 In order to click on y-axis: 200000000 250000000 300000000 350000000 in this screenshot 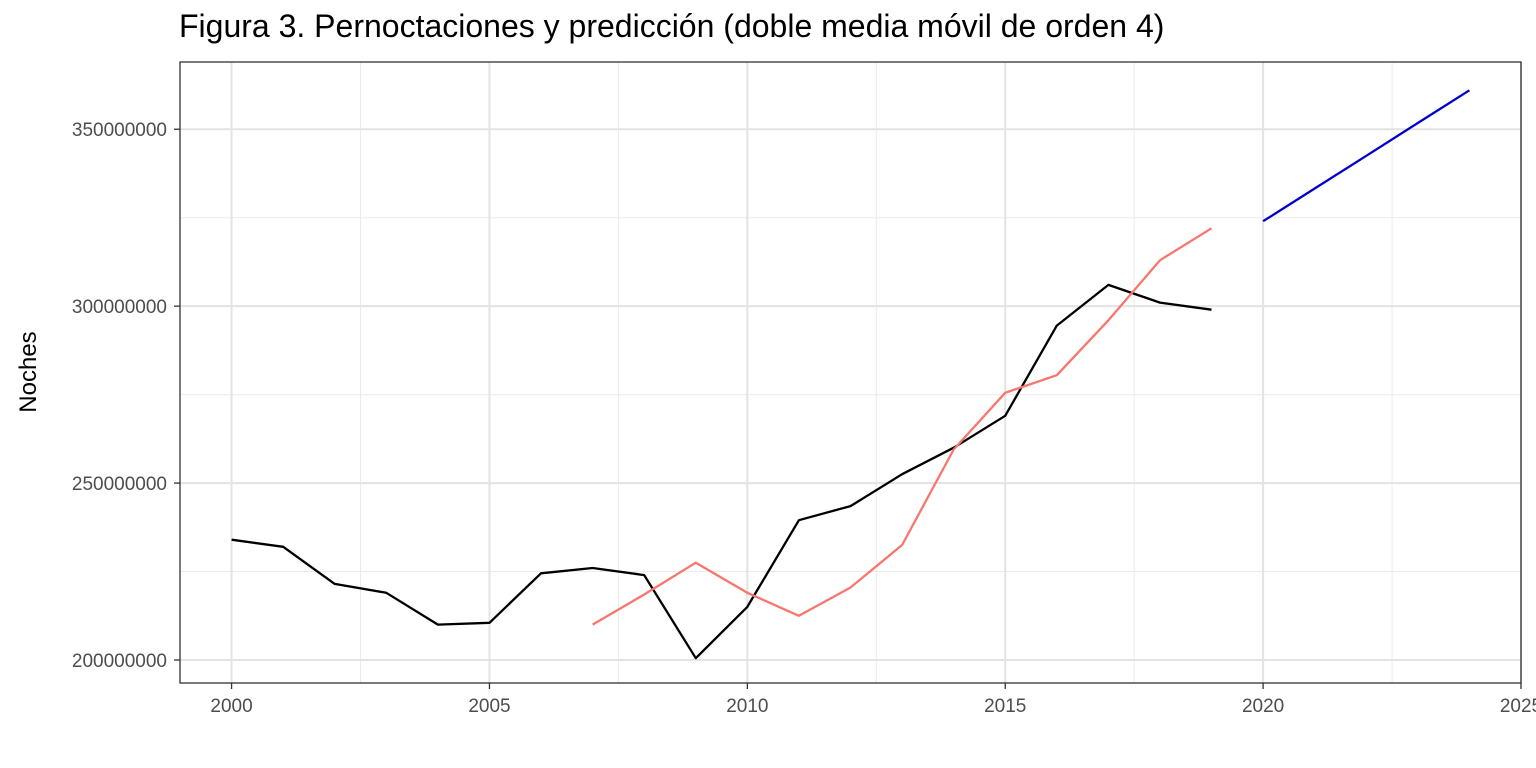, I will do `click(126, 396)`.